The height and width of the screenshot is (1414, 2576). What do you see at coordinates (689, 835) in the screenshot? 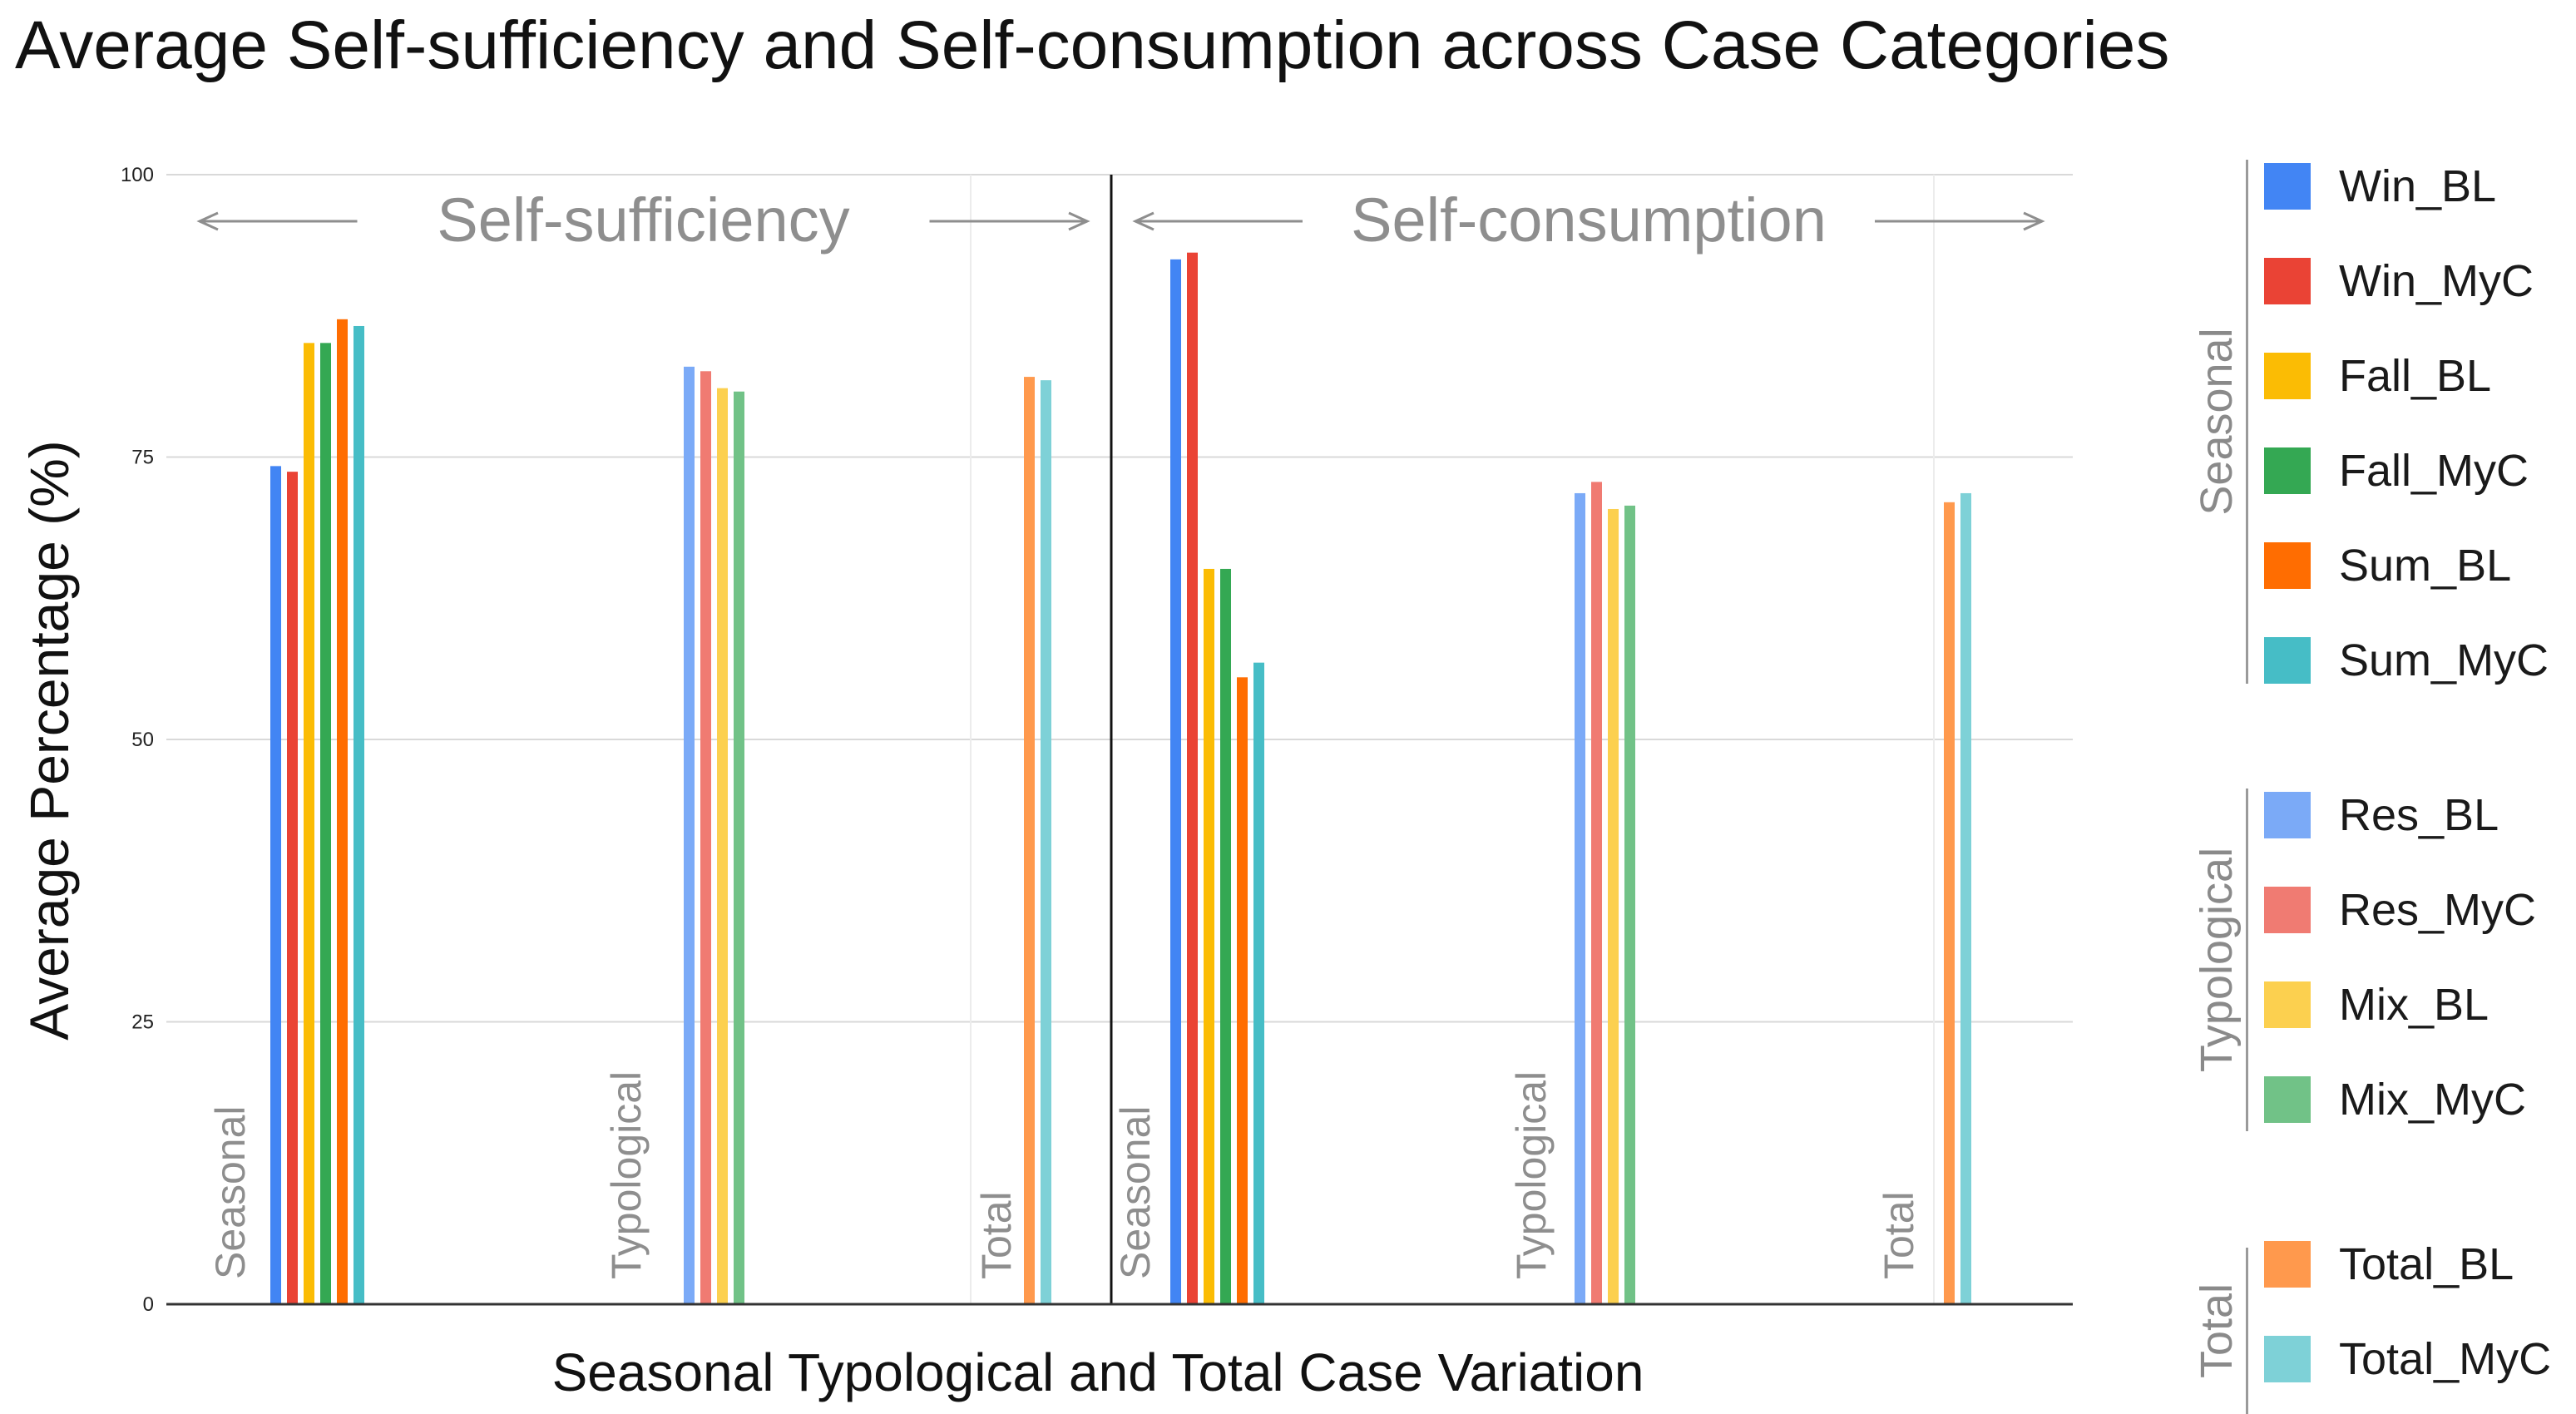
I see `bar-Res_BL: Res_BL: 83` at bounding box center [689, 835].